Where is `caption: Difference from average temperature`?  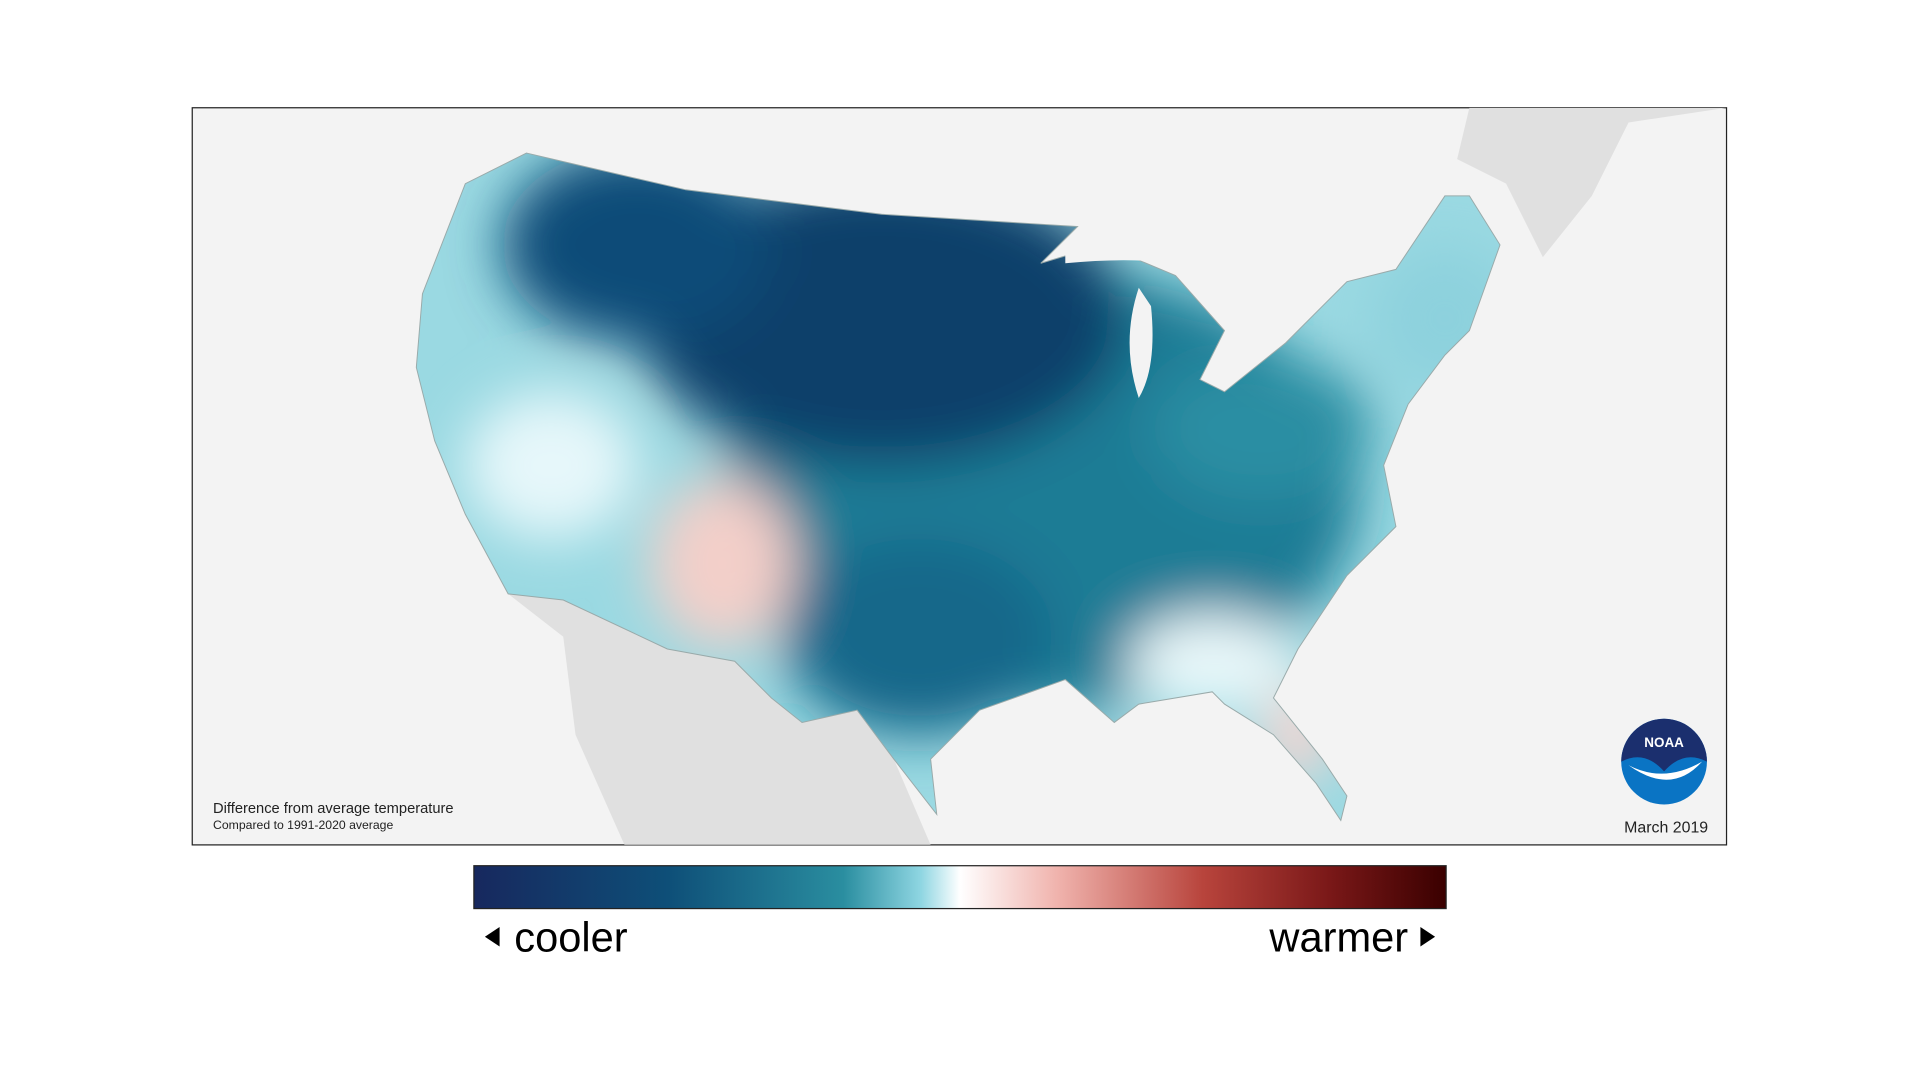 caption: Difference from average temperature is located at coordinates (333, 809).